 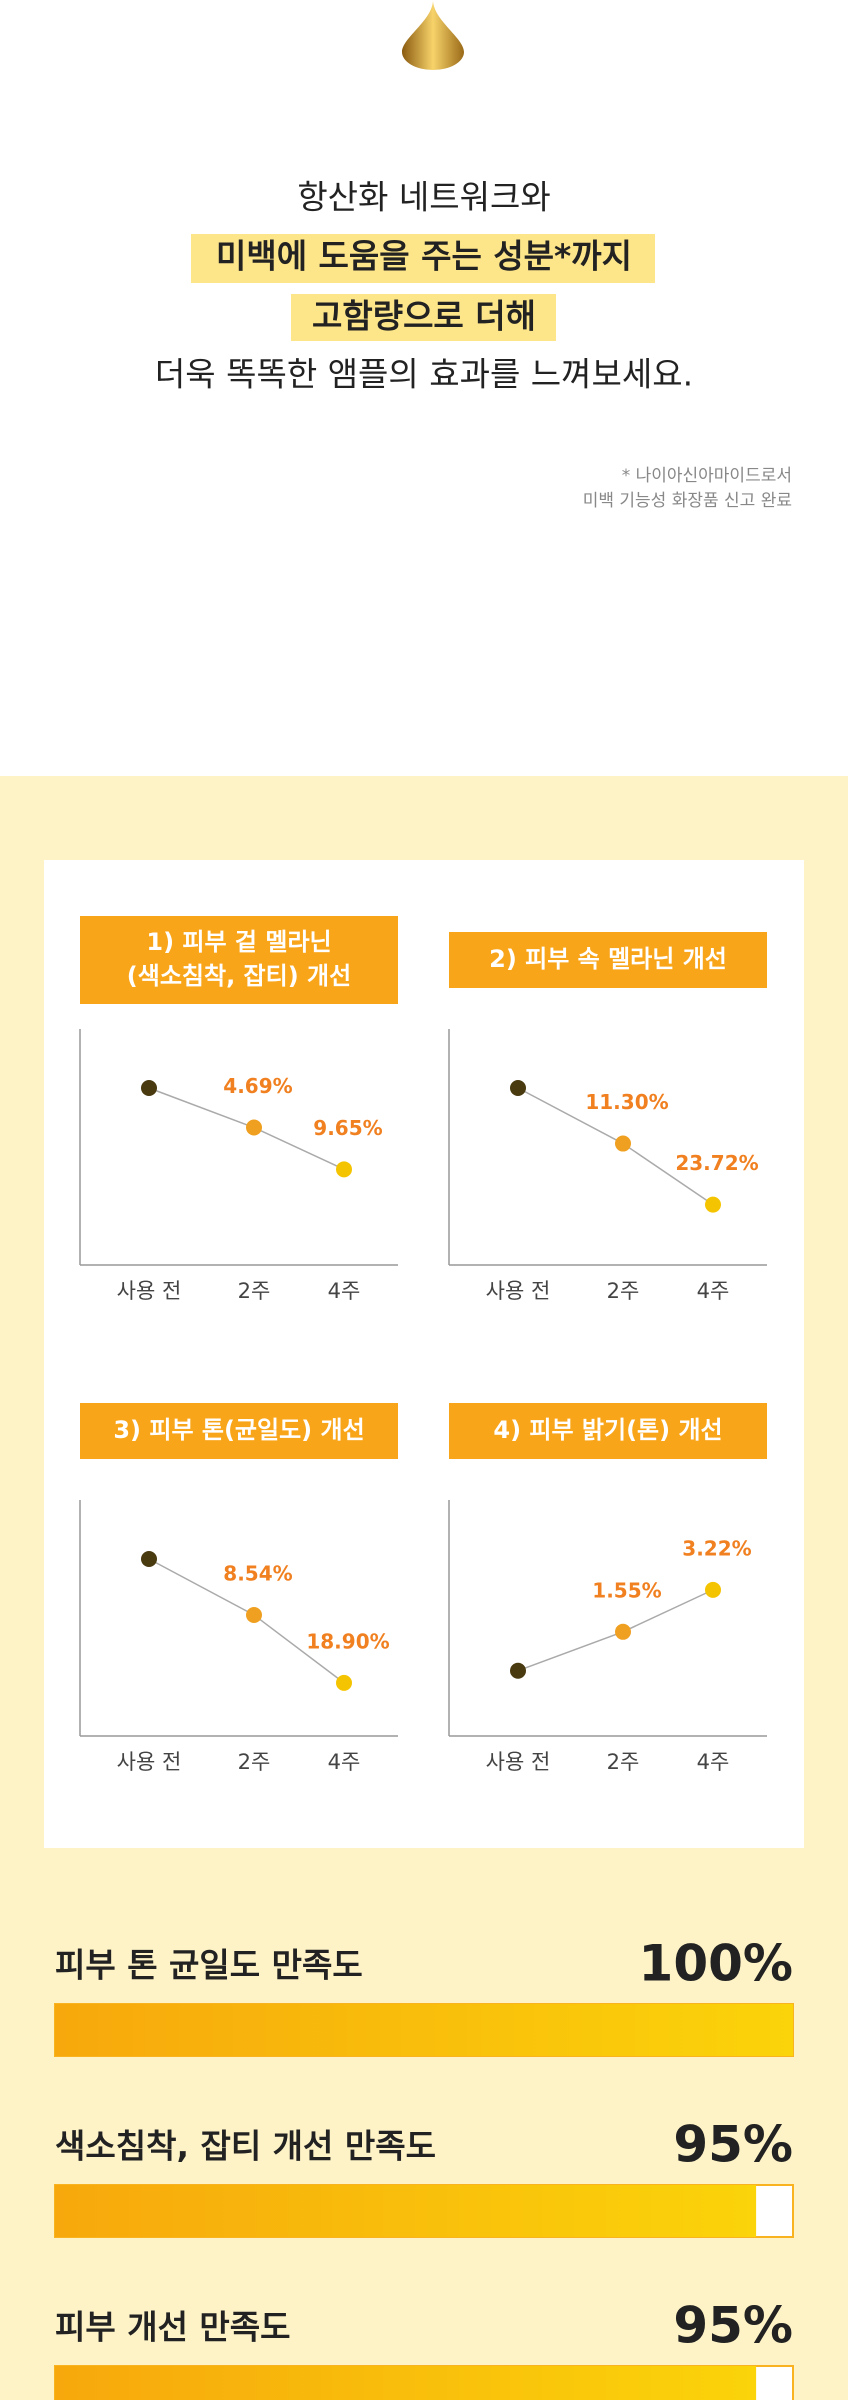 I want to click on chart-title-line: (색소침착, 잡티) 개선, so click(x=239, y=976).